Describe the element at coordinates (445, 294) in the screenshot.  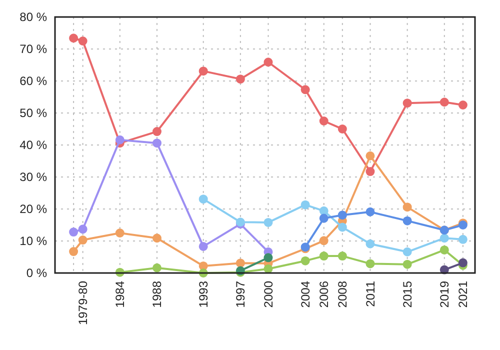
I see `x-tick-label: 2019` at that location.